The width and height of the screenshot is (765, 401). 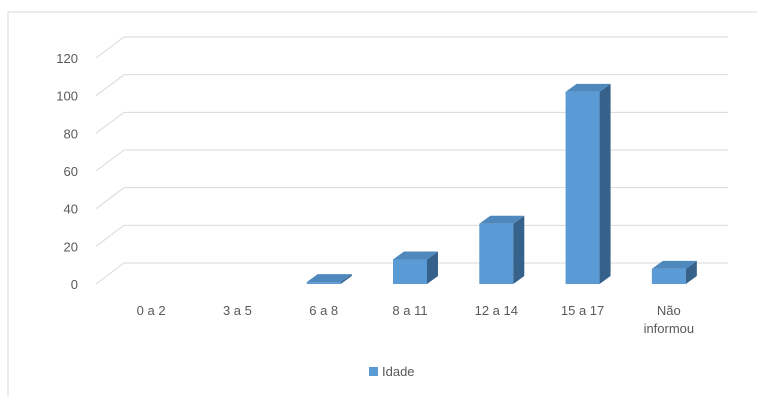 What do you see at coordinates (67, 58) in the screenshot?
I see `y-tick-label: 120` at bounding box center [67, 58].